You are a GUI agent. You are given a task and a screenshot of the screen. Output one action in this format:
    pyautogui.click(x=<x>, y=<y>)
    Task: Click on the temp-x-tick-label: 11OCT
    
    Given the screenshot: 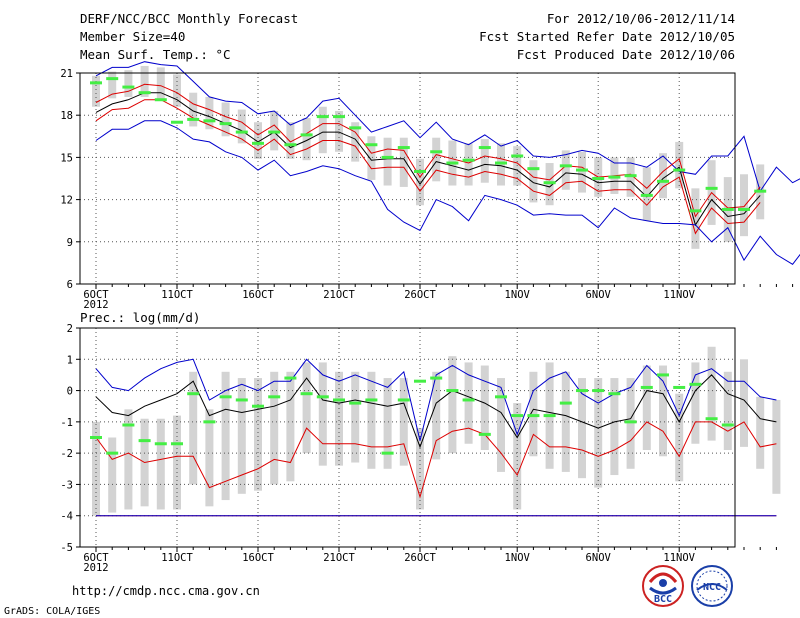 What is the action you would take?
    pyautogui.click(x=177, y=295)
    